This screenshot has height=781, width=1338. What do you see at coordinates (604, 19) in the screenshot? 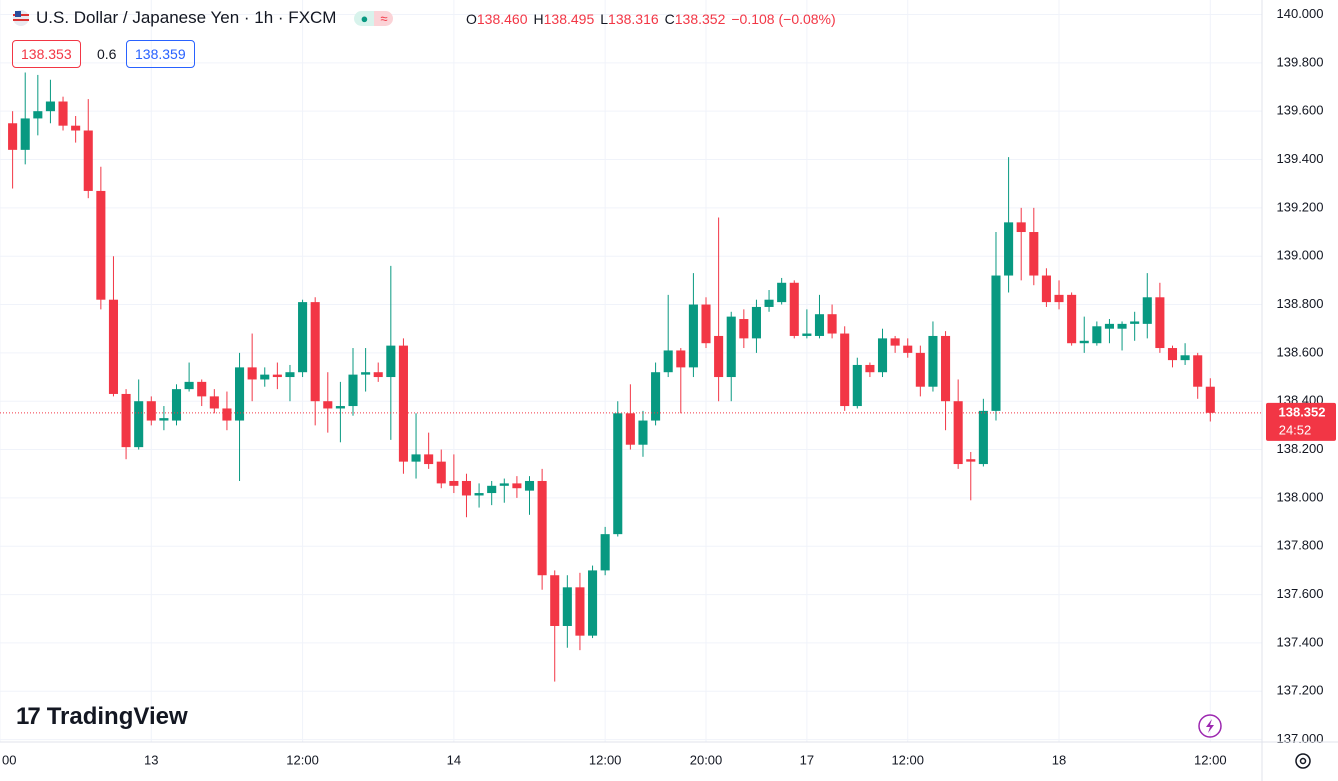
I see `ohlc-key: L` at bounding box center [604, 19].